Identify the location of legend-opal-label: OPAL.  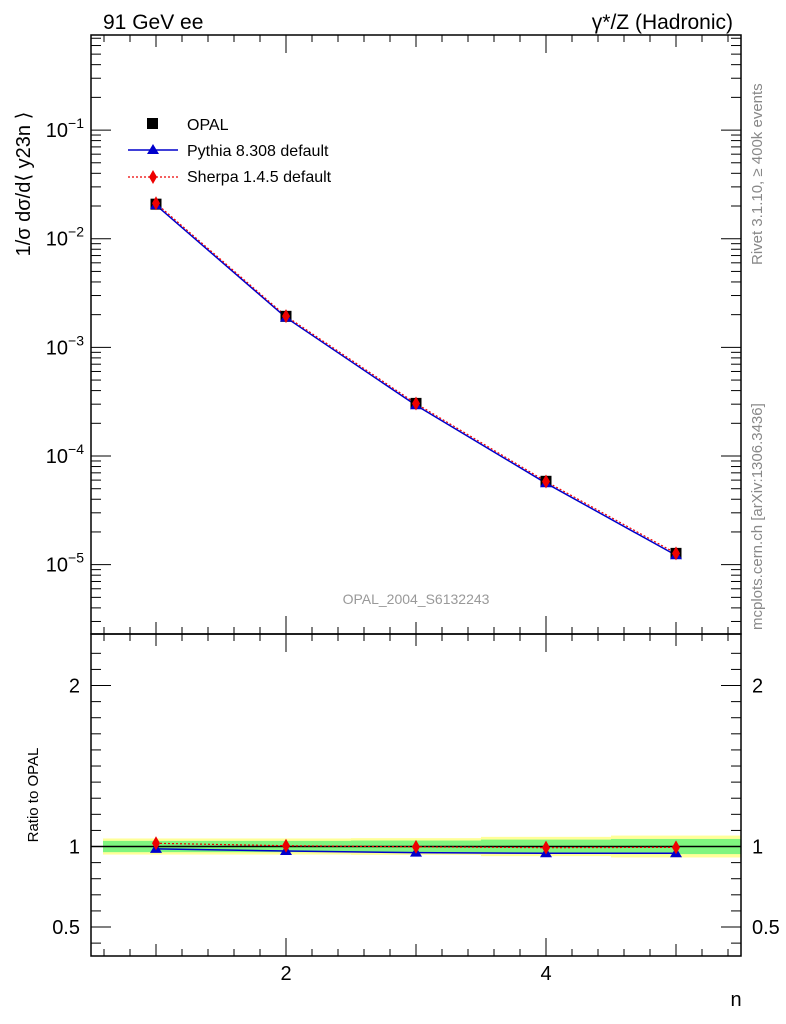
(208, 125).